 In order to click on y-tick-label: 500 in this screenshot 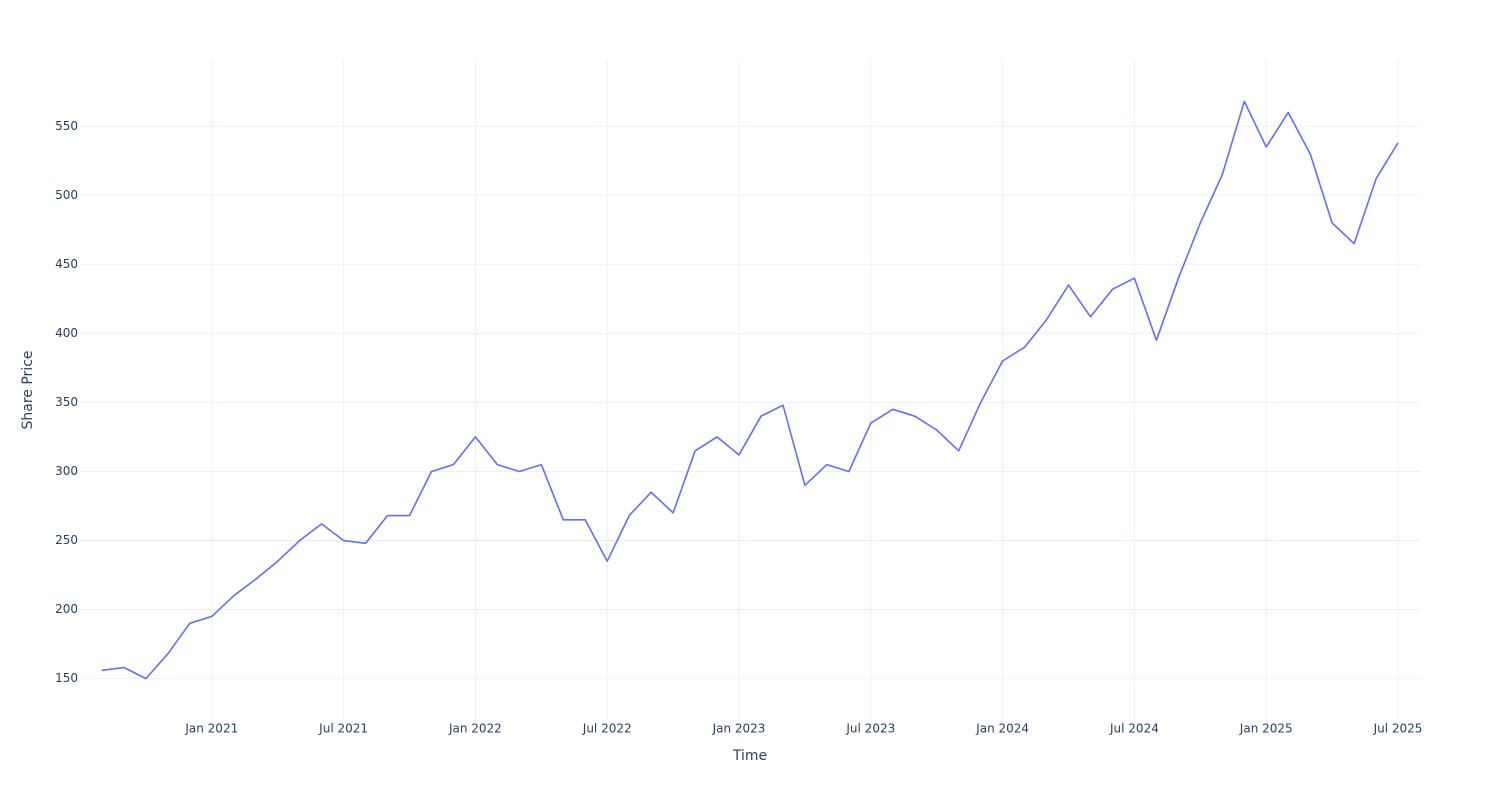, I will do `click(66, 195)`.